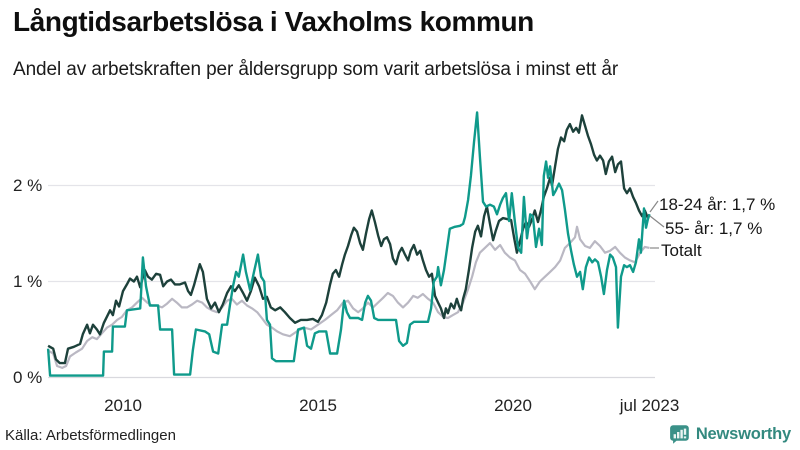  What do you see at coordinates (28, 281) in the screenshot?
I see `y-tick-label: 1 %` at bounding box center [28, 281].